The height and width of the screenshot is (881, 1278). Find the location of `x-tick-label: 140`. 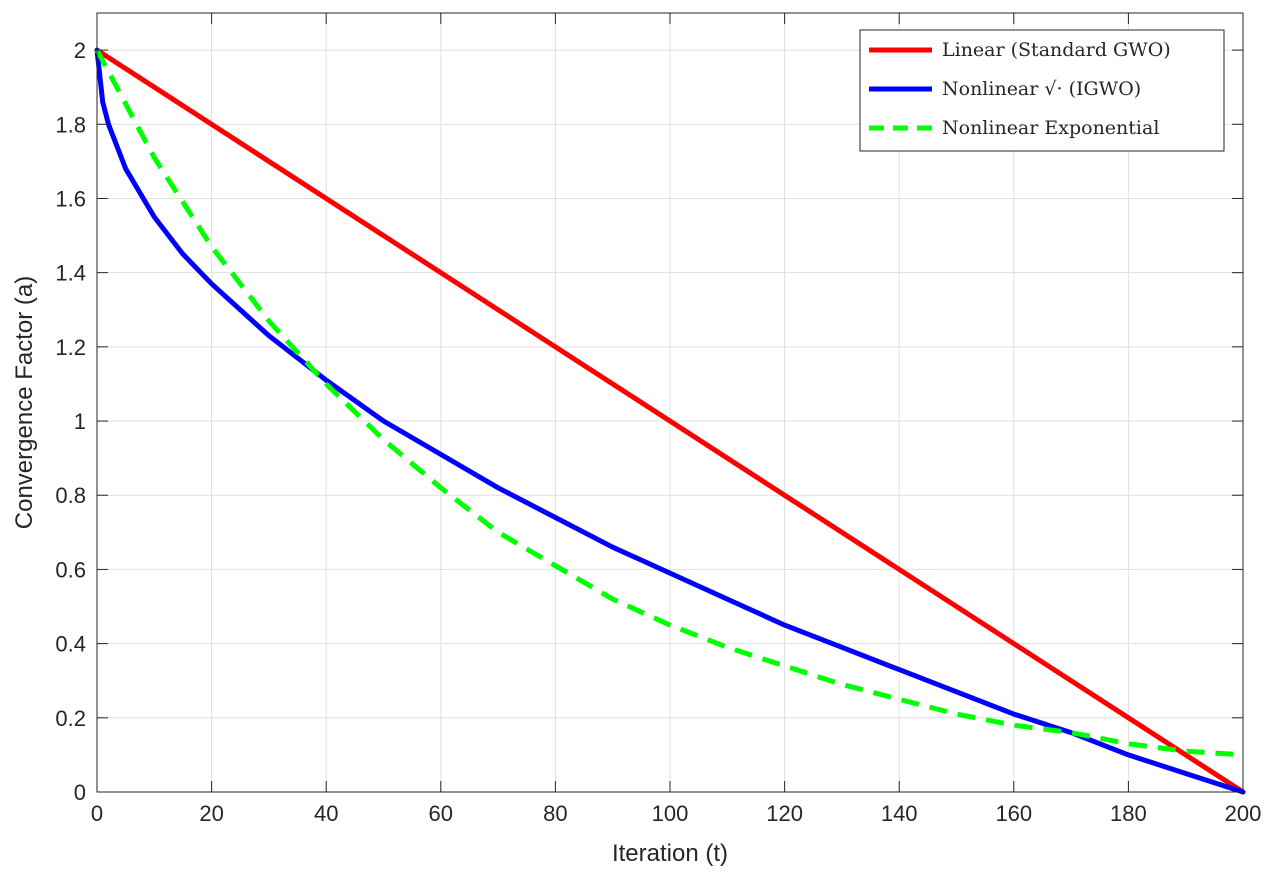

x-tick-label: 140 is located at coordinates (899, 813).